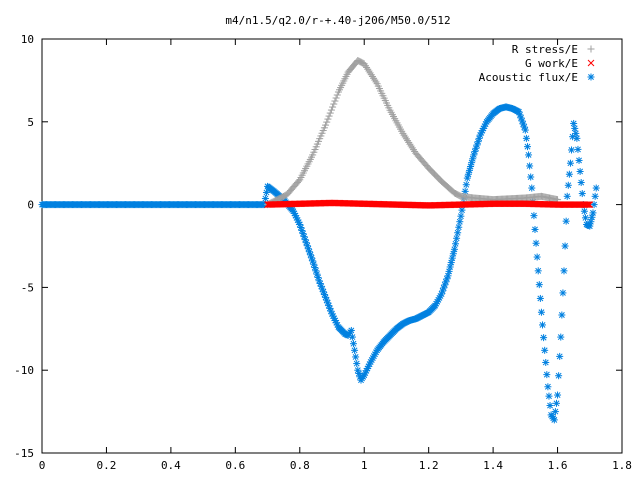 This screenshot has width=640, height=480. Describe the element at coordinates (171, 465) in the screenshot. I see `x-tick-label: 0.4` at that location.